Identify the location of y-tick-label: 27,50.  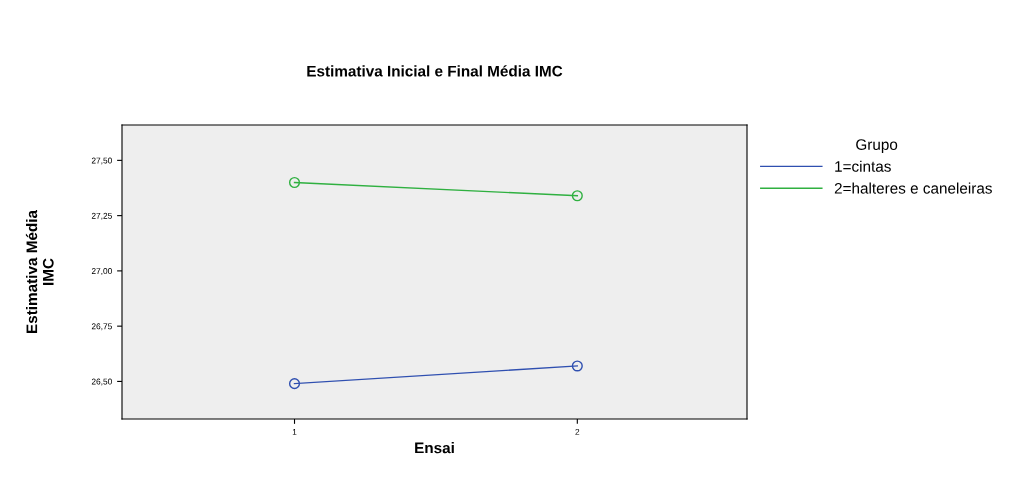
(101, 161).